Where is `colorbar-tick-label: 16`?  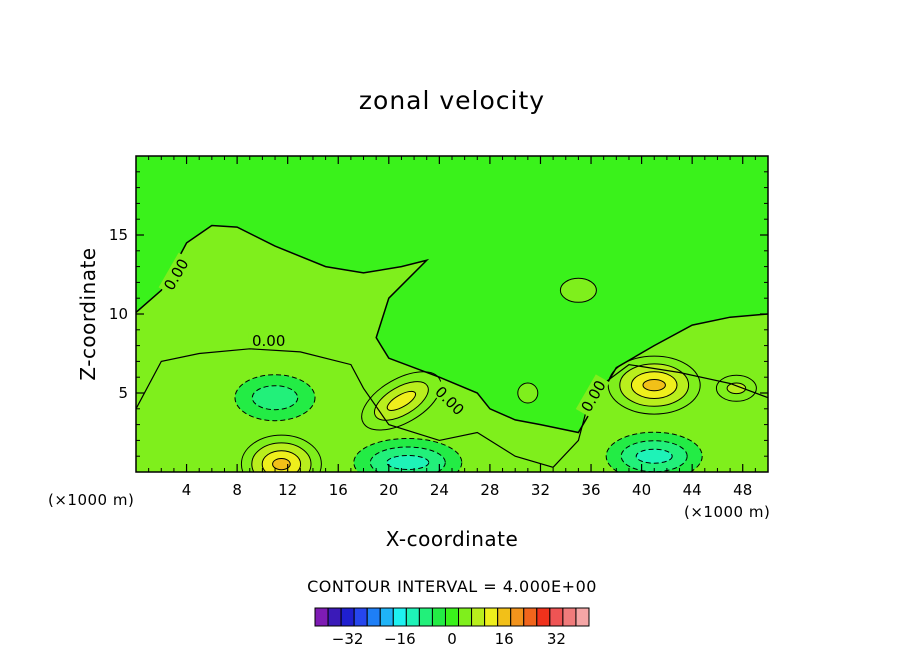 colorbar-tick-label: 16 is located at coordinates (504, 639).